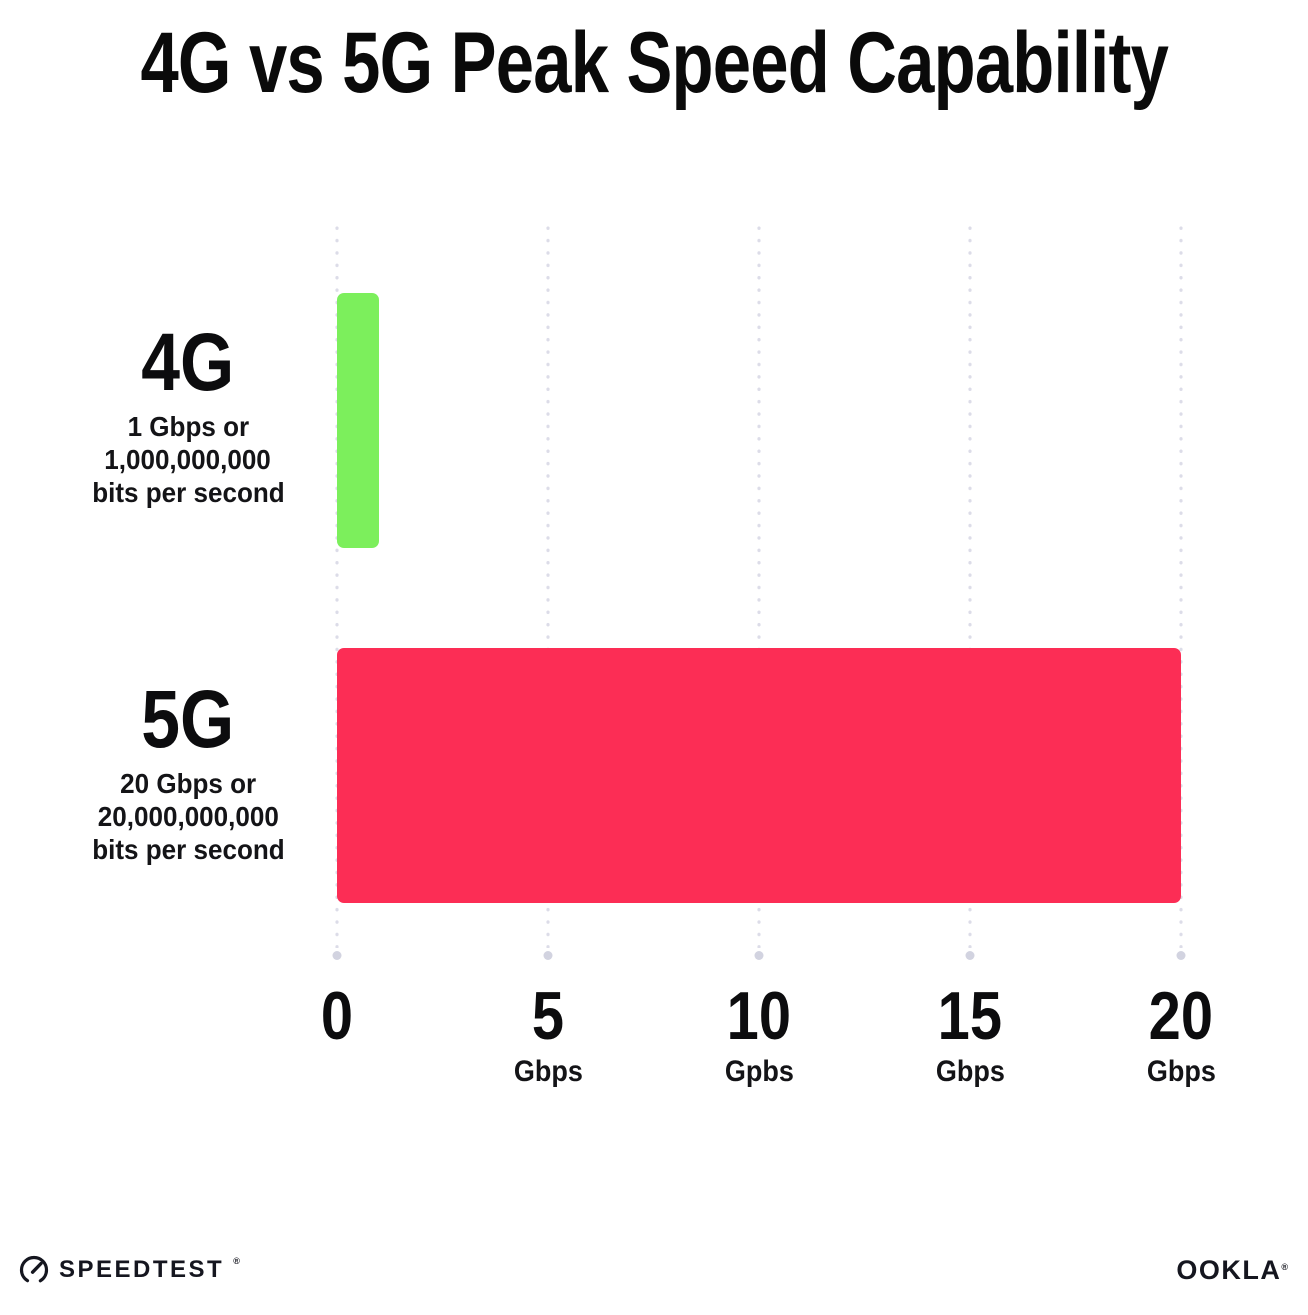  What do you see at coordinates (142, 1269) in the screenshot?
I see `speedtest-wordmark: SPEEDTEST` at bounding box center [142, 1269].